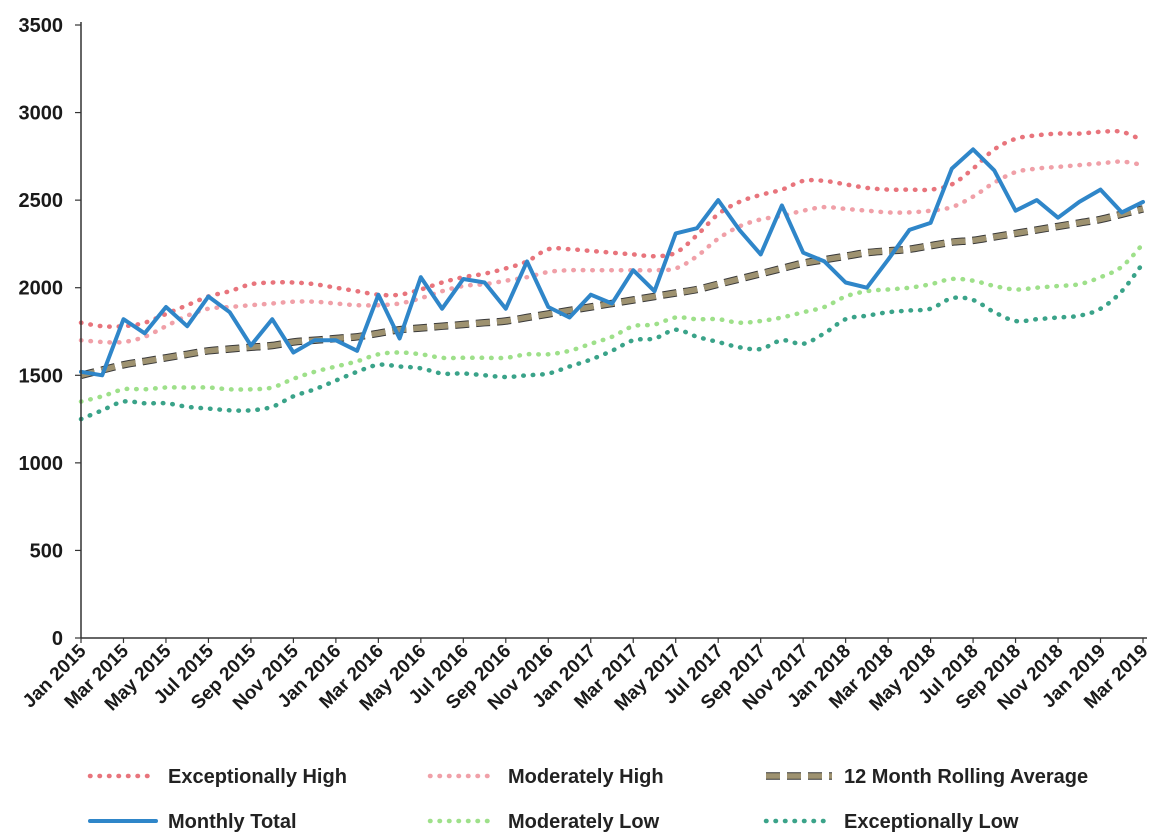 The width and height of the screenshot is (1152, 833). What do you see at coordinates (41, 201) in the screenshot?
I see `y-tick-label: 2500` at bounding box center [41, 201].